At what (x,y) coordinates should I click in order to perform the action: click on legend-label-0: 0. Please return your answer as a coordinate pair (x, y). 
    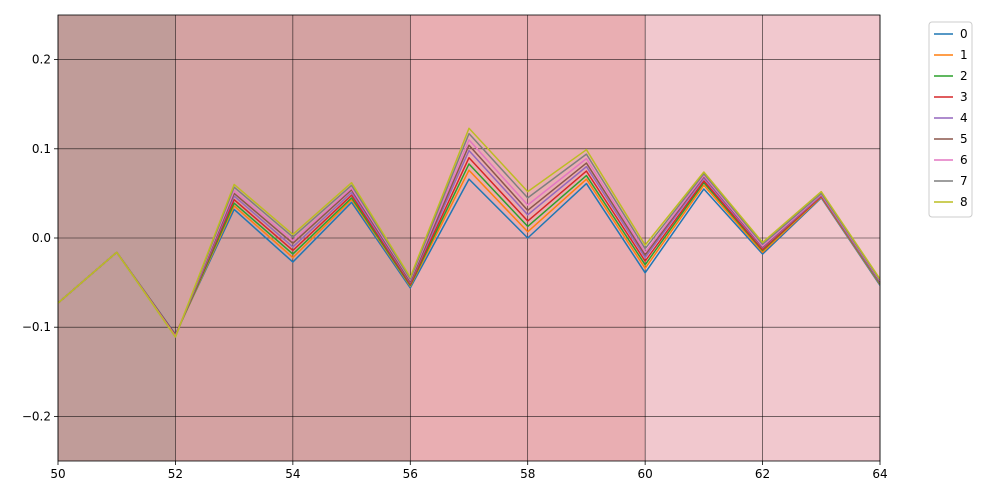
    Looking at the image, I should click on (964, 34).